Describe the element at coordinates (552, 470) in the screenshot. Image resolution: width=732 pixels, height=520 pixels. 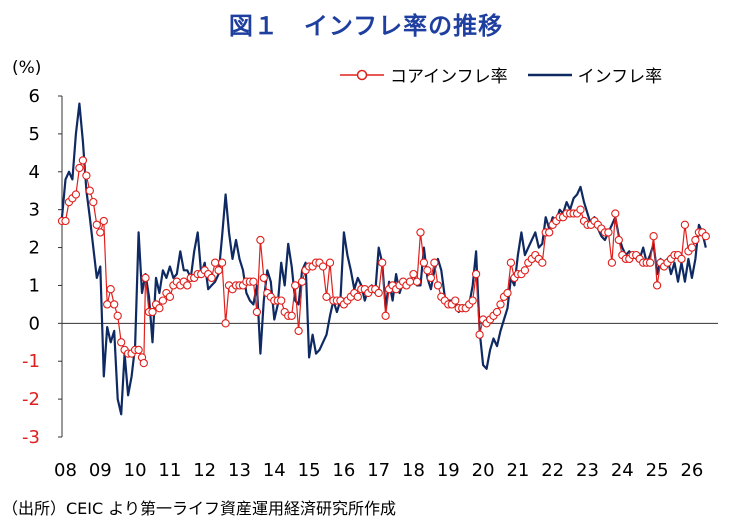
I see `x-tick-label: 22` at that location.